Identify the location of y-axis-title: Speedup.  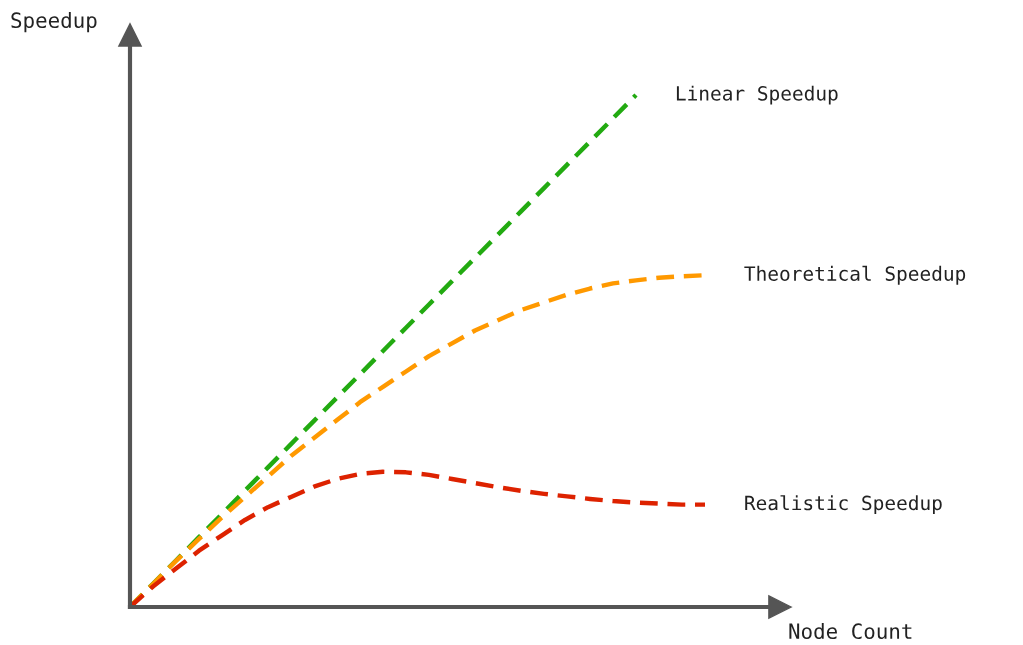
(54, 22).